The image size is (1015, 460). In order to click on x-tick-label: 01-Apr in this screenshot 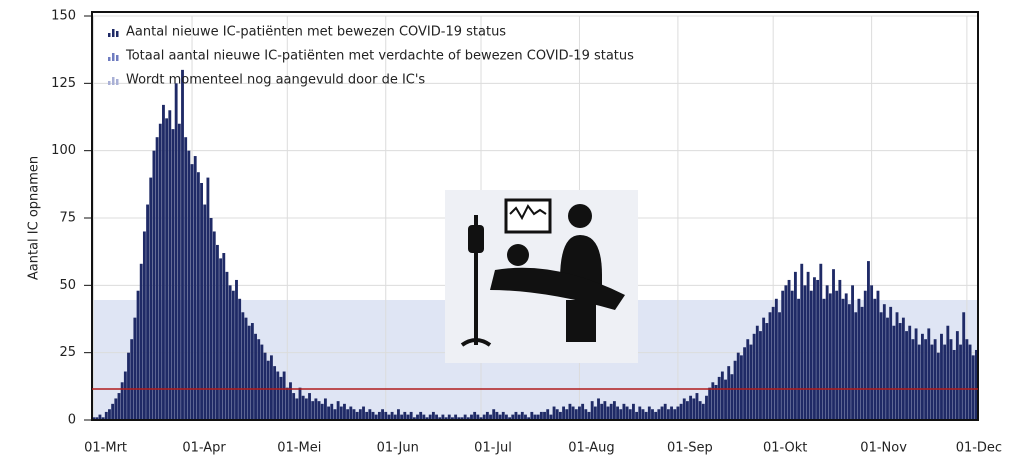, I will do `click(204, 448)`.